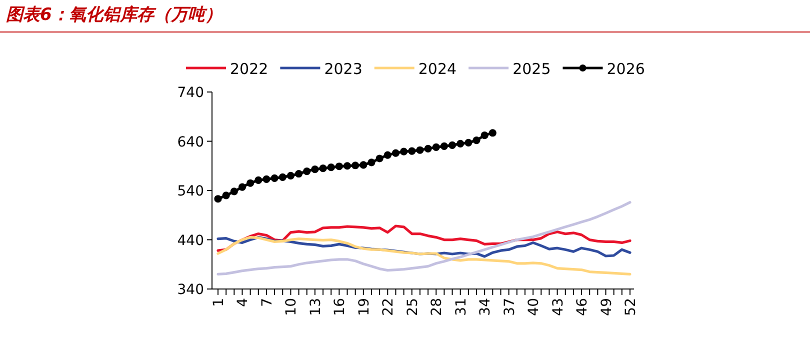 This screenshot has height=351, width=810. Describe the element at coordinates (437, 307) in the screenshot. I see `x-tick-label: 28` at that location.